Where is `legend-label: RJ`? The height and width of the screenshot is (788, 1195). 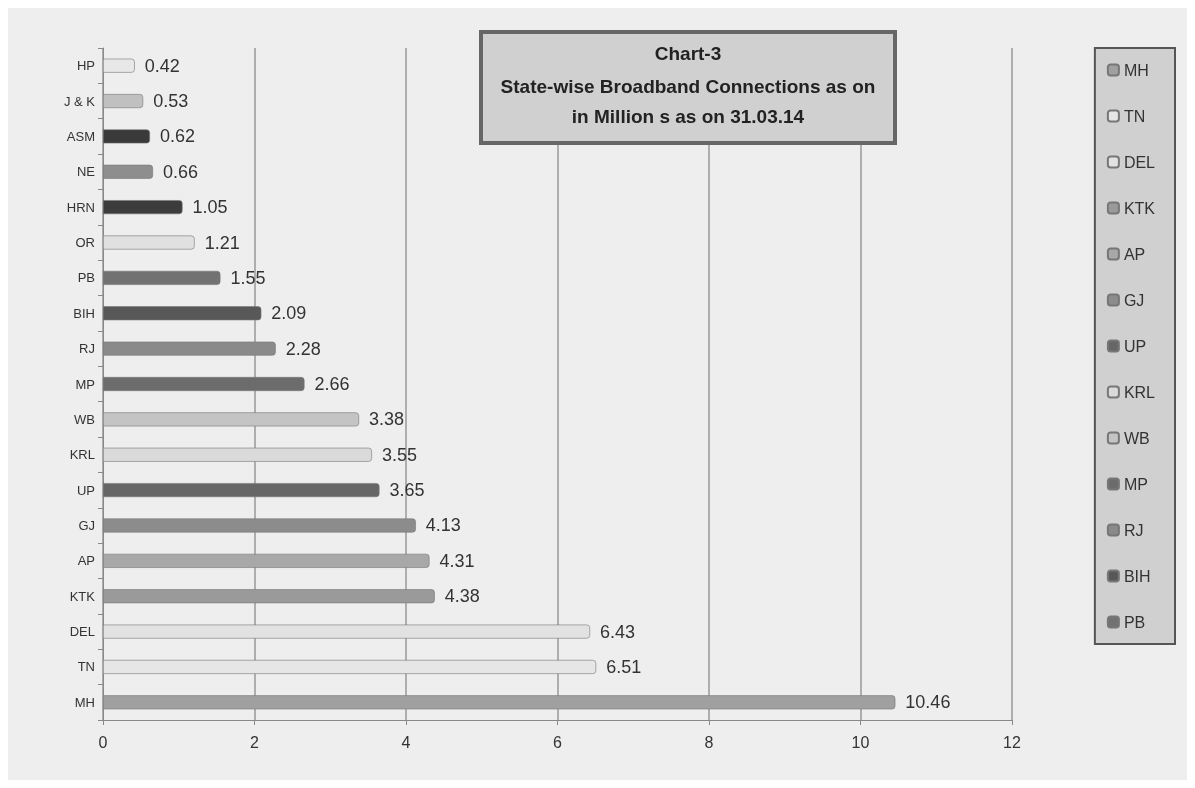 legend-label: RJ is located at coordinates (1133, 530).